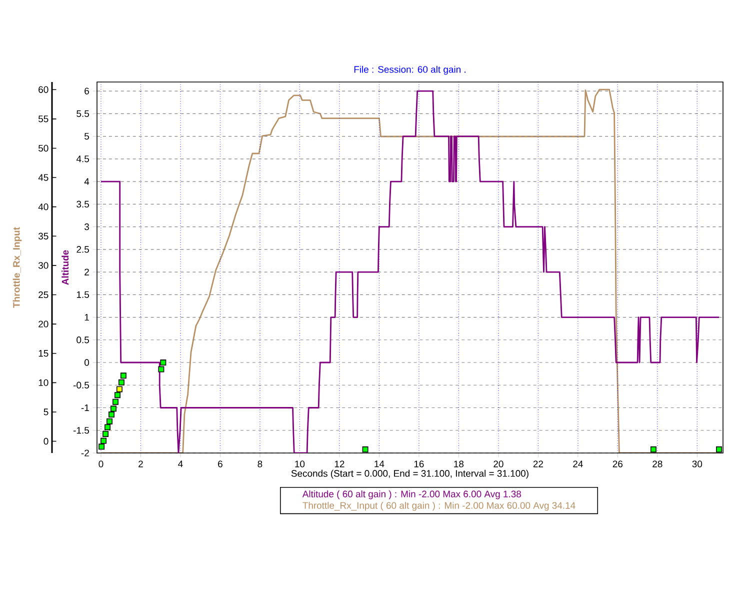 Image resolution: width=743 pixels, height=610 pixels. Describe the element at coordinates (83, 159) in the screenshot. I see `y-tick-label: 4.5` at that location.